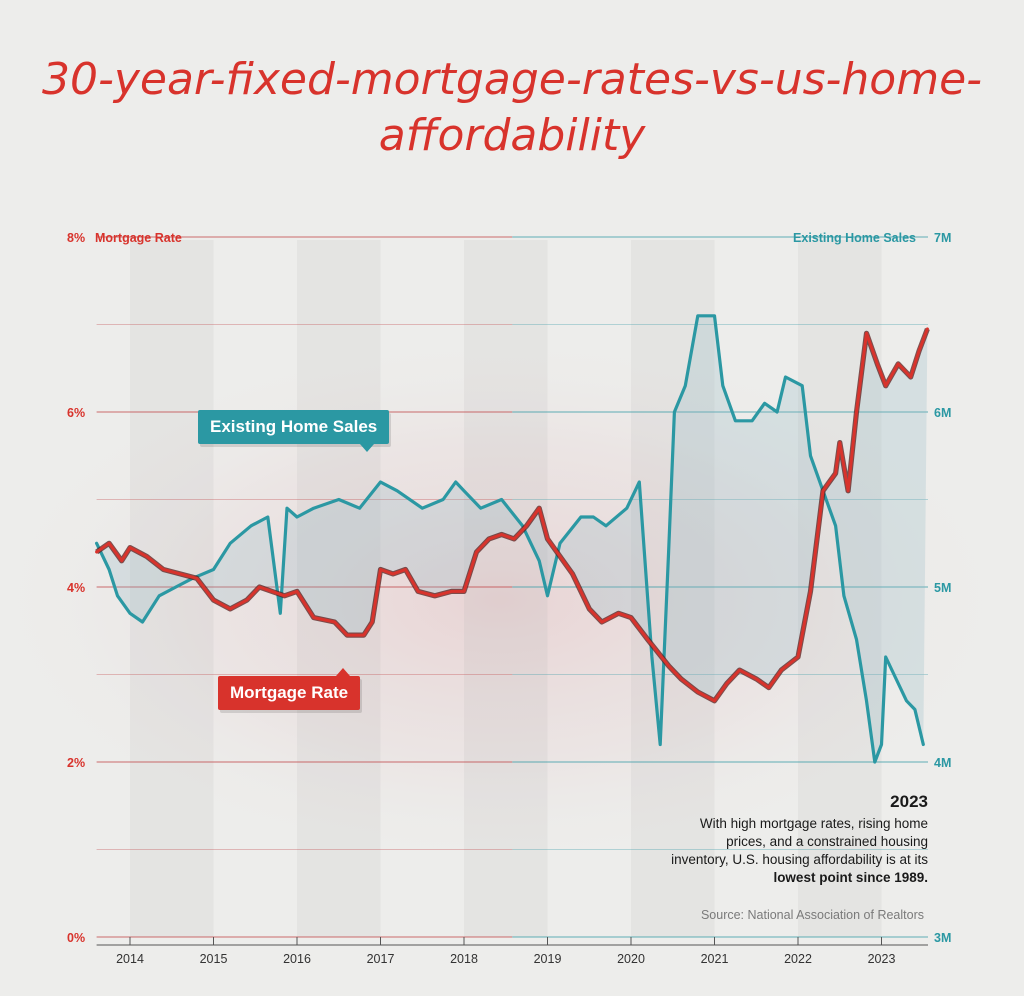  Describe the element at coordinates (942, 588) in the screenshot. I see `right-tick-label: 5M` at that location.